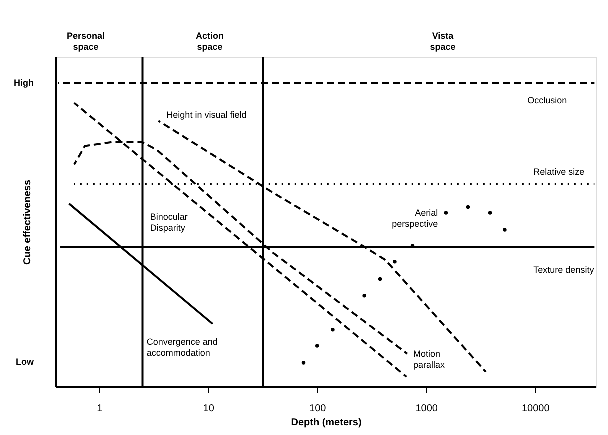  Describe the element at coordinates (182, 347) in the screenshot. I see `series-label: Convergence and accommodation` at that location.